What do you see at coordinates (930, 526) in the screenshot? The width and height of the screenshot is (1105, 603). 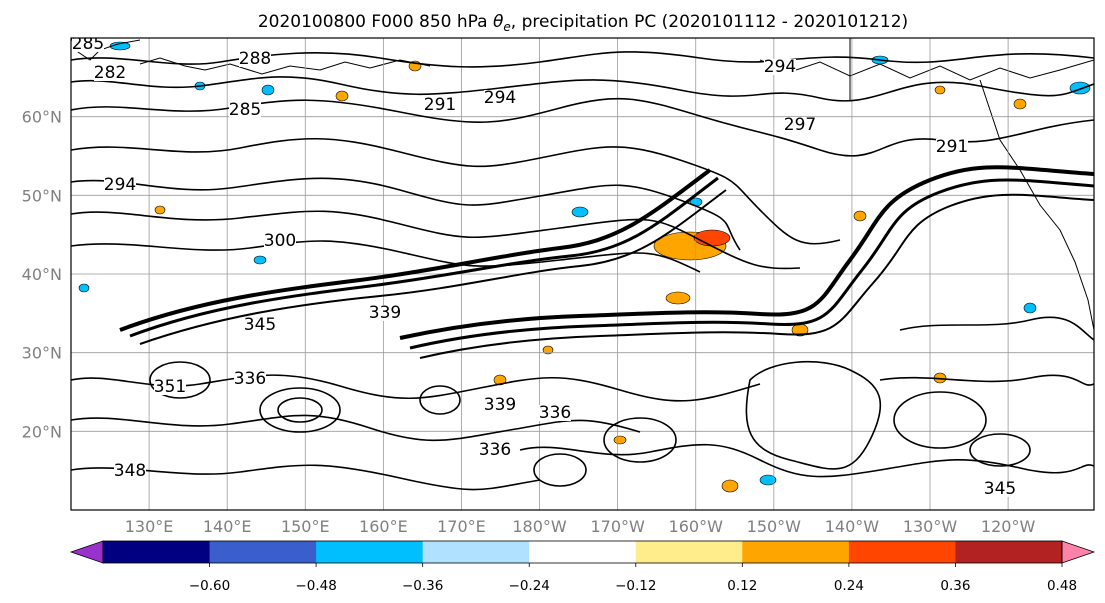 I see `longitude-label: 130°W` at bounding box center [930, 526].